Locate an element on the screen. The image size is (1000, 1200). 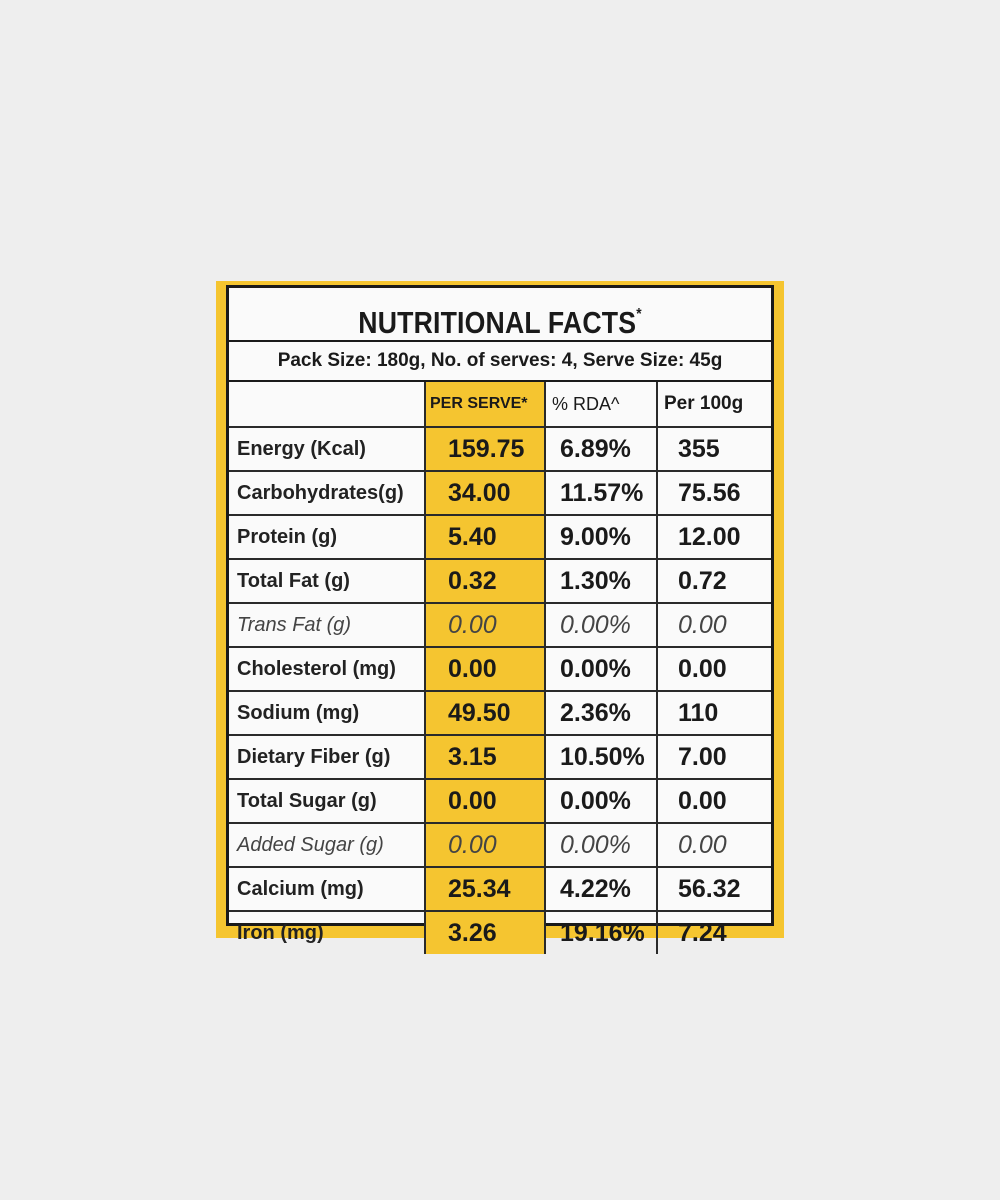
rda-value: 11.57% is located at coordinates (600, 493).